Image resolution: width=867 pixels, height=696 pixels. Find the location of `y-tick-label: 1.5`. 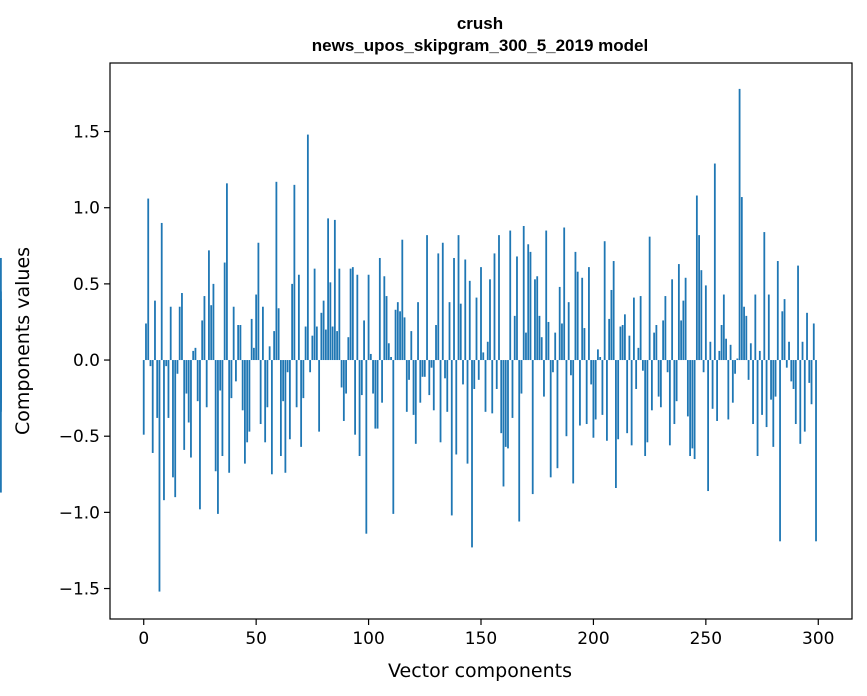

y-tick-label: 1.5 is located at coordinates (86, 133).